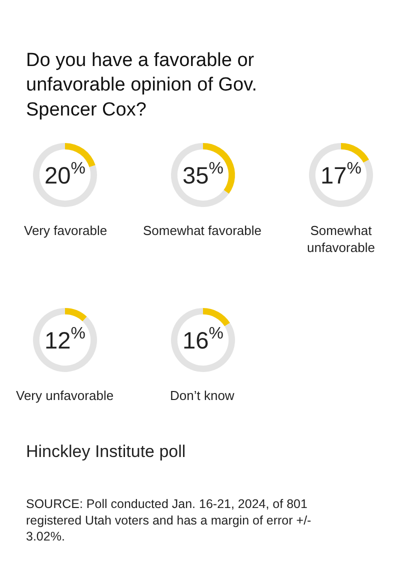  I want to click on data-label: 16$^{%}$, so click(203, 338).